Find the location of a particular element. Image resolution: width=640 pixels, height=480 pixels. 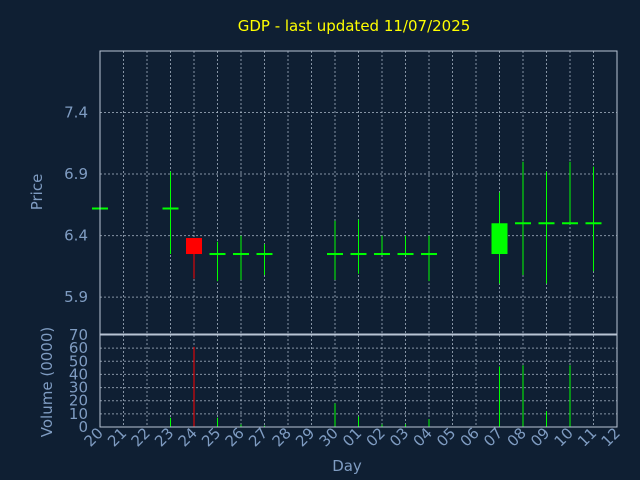

price-tick-labels: 7.4 6.9 6.4 5.9 is located at coordinates (76, 205).